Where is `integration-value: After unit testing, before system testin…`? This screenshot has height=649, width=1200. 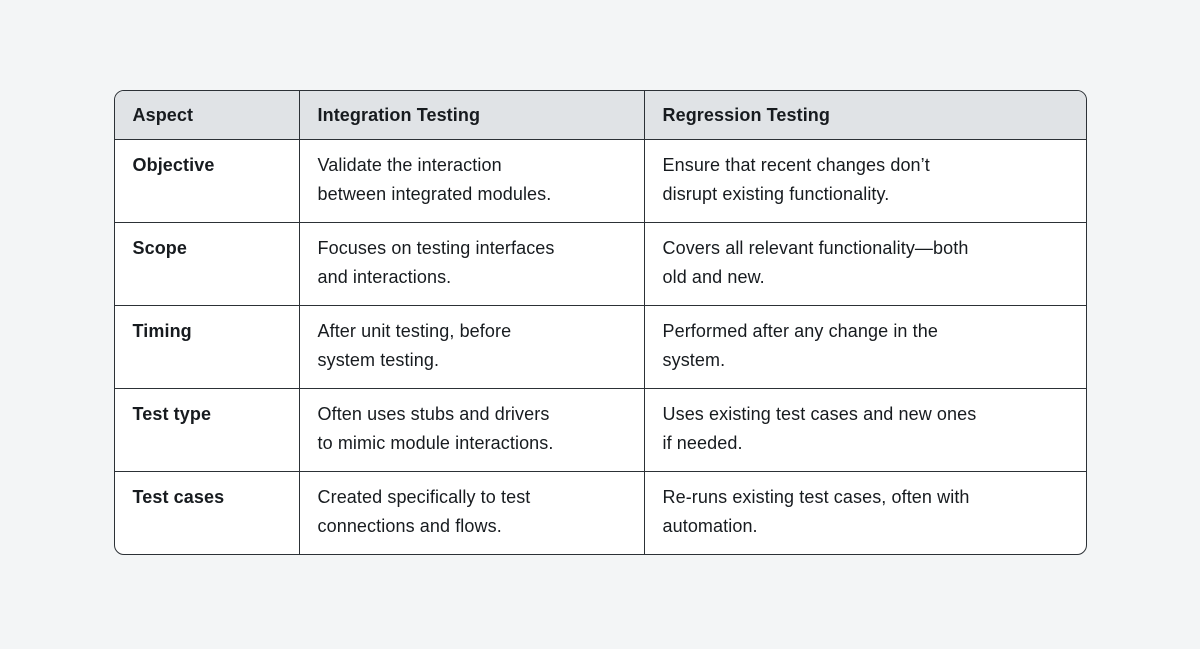 integration-value: After unit testing, before system testin… is located at coordinates (471, 347).